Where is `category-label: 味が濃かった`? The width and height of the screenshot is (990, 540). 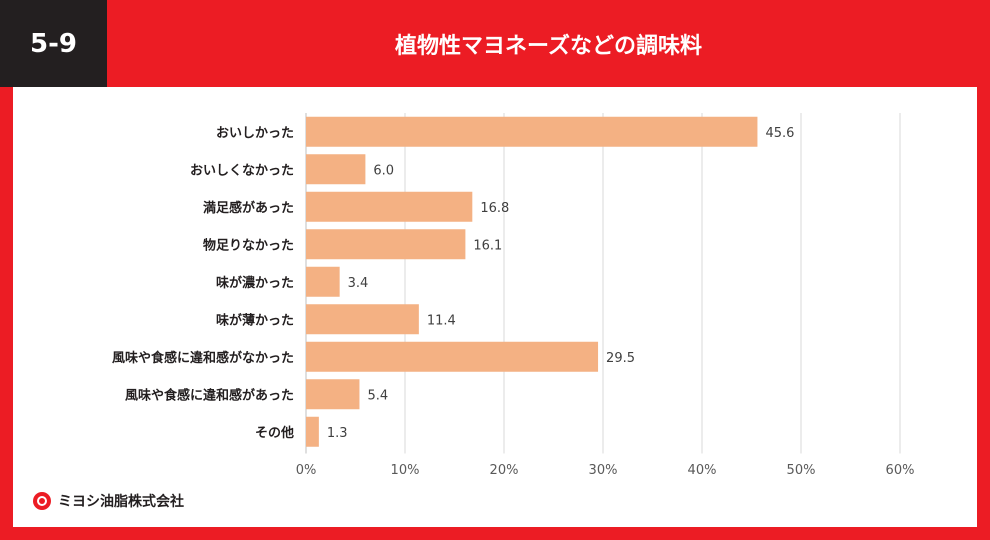 category-label: 味が濃かった is located at coordinates (255, 283).